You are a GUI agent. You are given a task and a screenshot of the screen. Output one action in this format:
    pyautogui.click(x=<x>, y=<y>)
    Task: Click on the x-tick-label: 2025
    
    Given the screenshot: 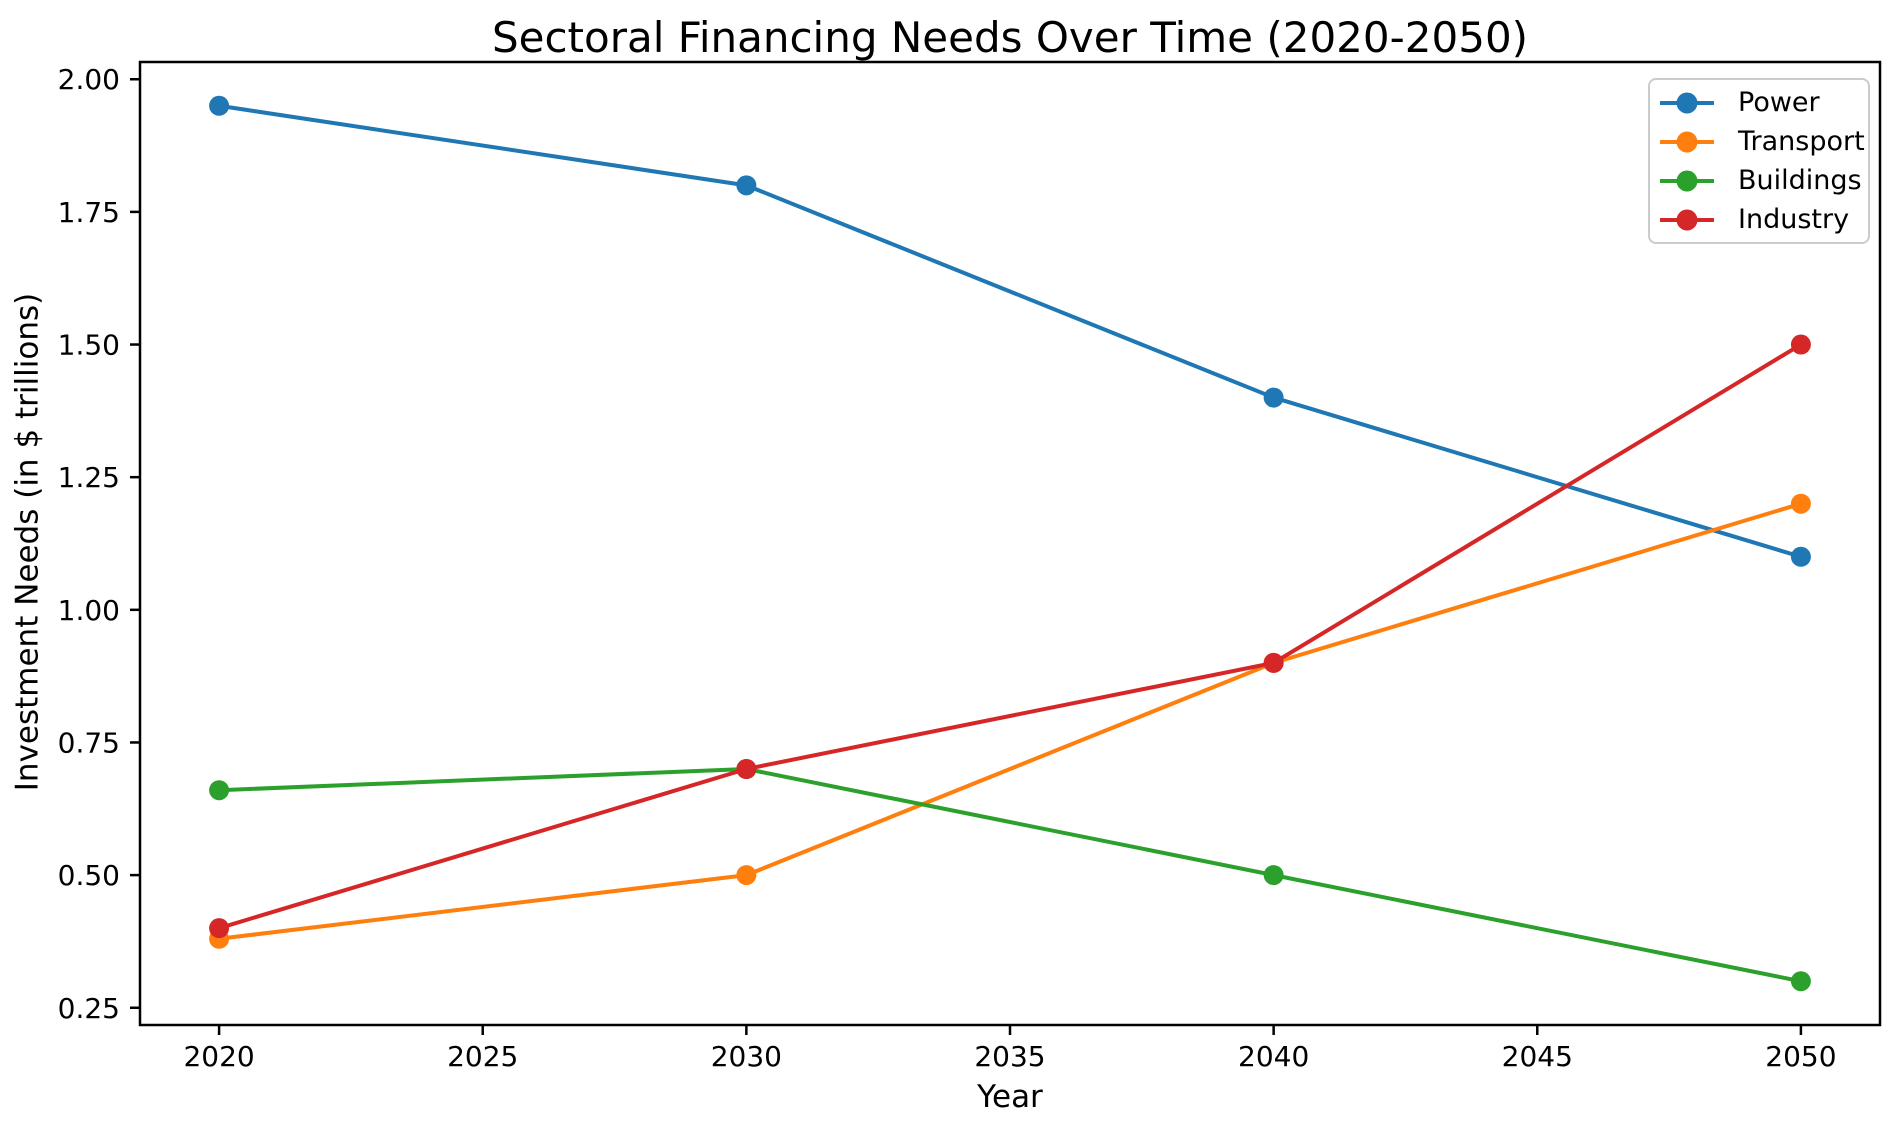 What is the action you would take?
    pyautogui.click(x=482, y=1056)
    